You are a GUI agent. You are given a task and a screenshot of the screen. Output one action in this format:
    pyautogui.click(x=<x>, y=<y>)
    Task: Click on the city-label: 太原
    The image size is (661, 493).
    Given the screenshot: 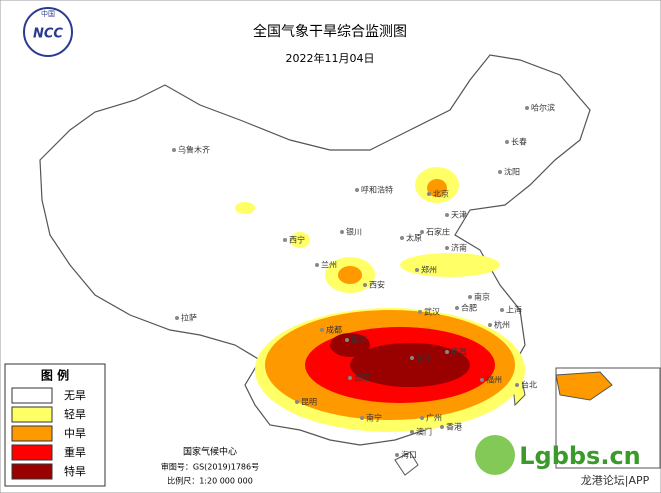 What is the action you would take?
    pyautogui.click(x=414, y=238)
    